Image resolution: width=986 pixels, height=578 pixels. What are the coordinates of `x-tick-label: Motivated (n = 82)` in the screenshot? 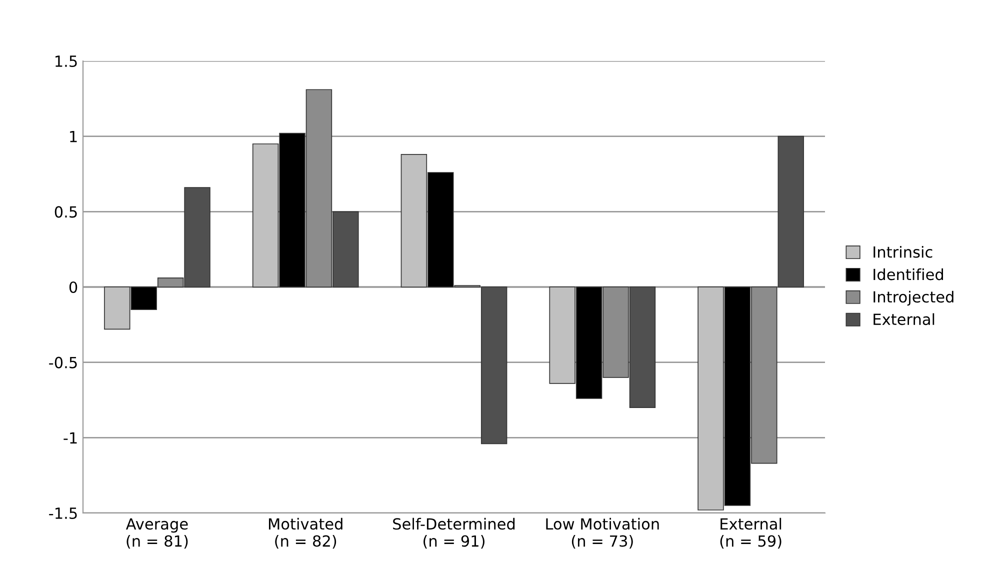 It's located at (305, 533).